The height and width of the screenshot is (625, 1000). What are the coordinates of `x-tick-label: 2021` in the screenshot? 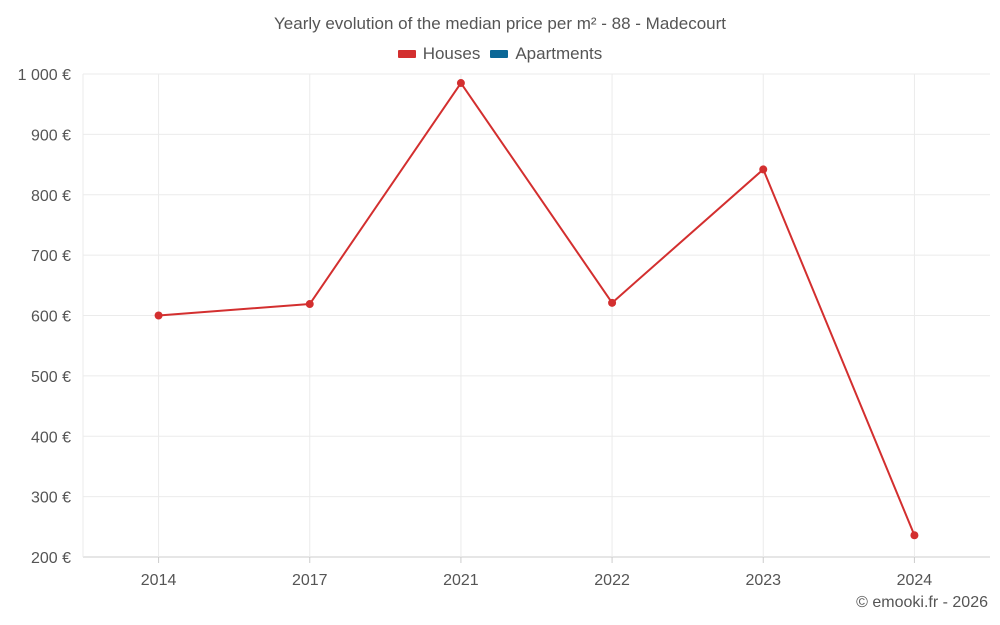 It's located at (461, 580).